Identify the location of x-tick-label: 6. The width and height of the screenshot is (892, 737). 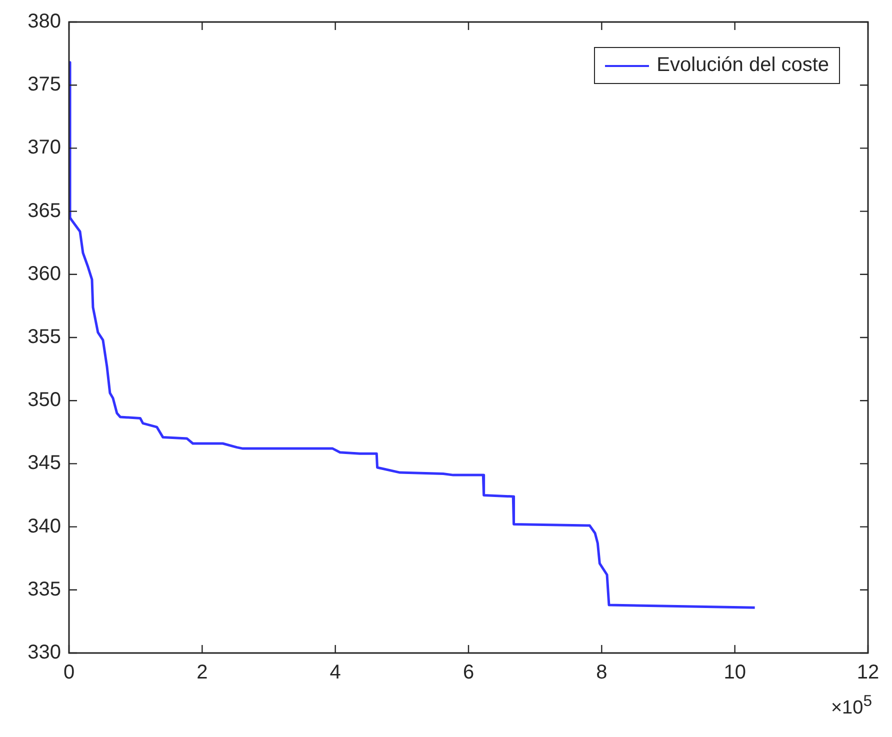
(468, 673).